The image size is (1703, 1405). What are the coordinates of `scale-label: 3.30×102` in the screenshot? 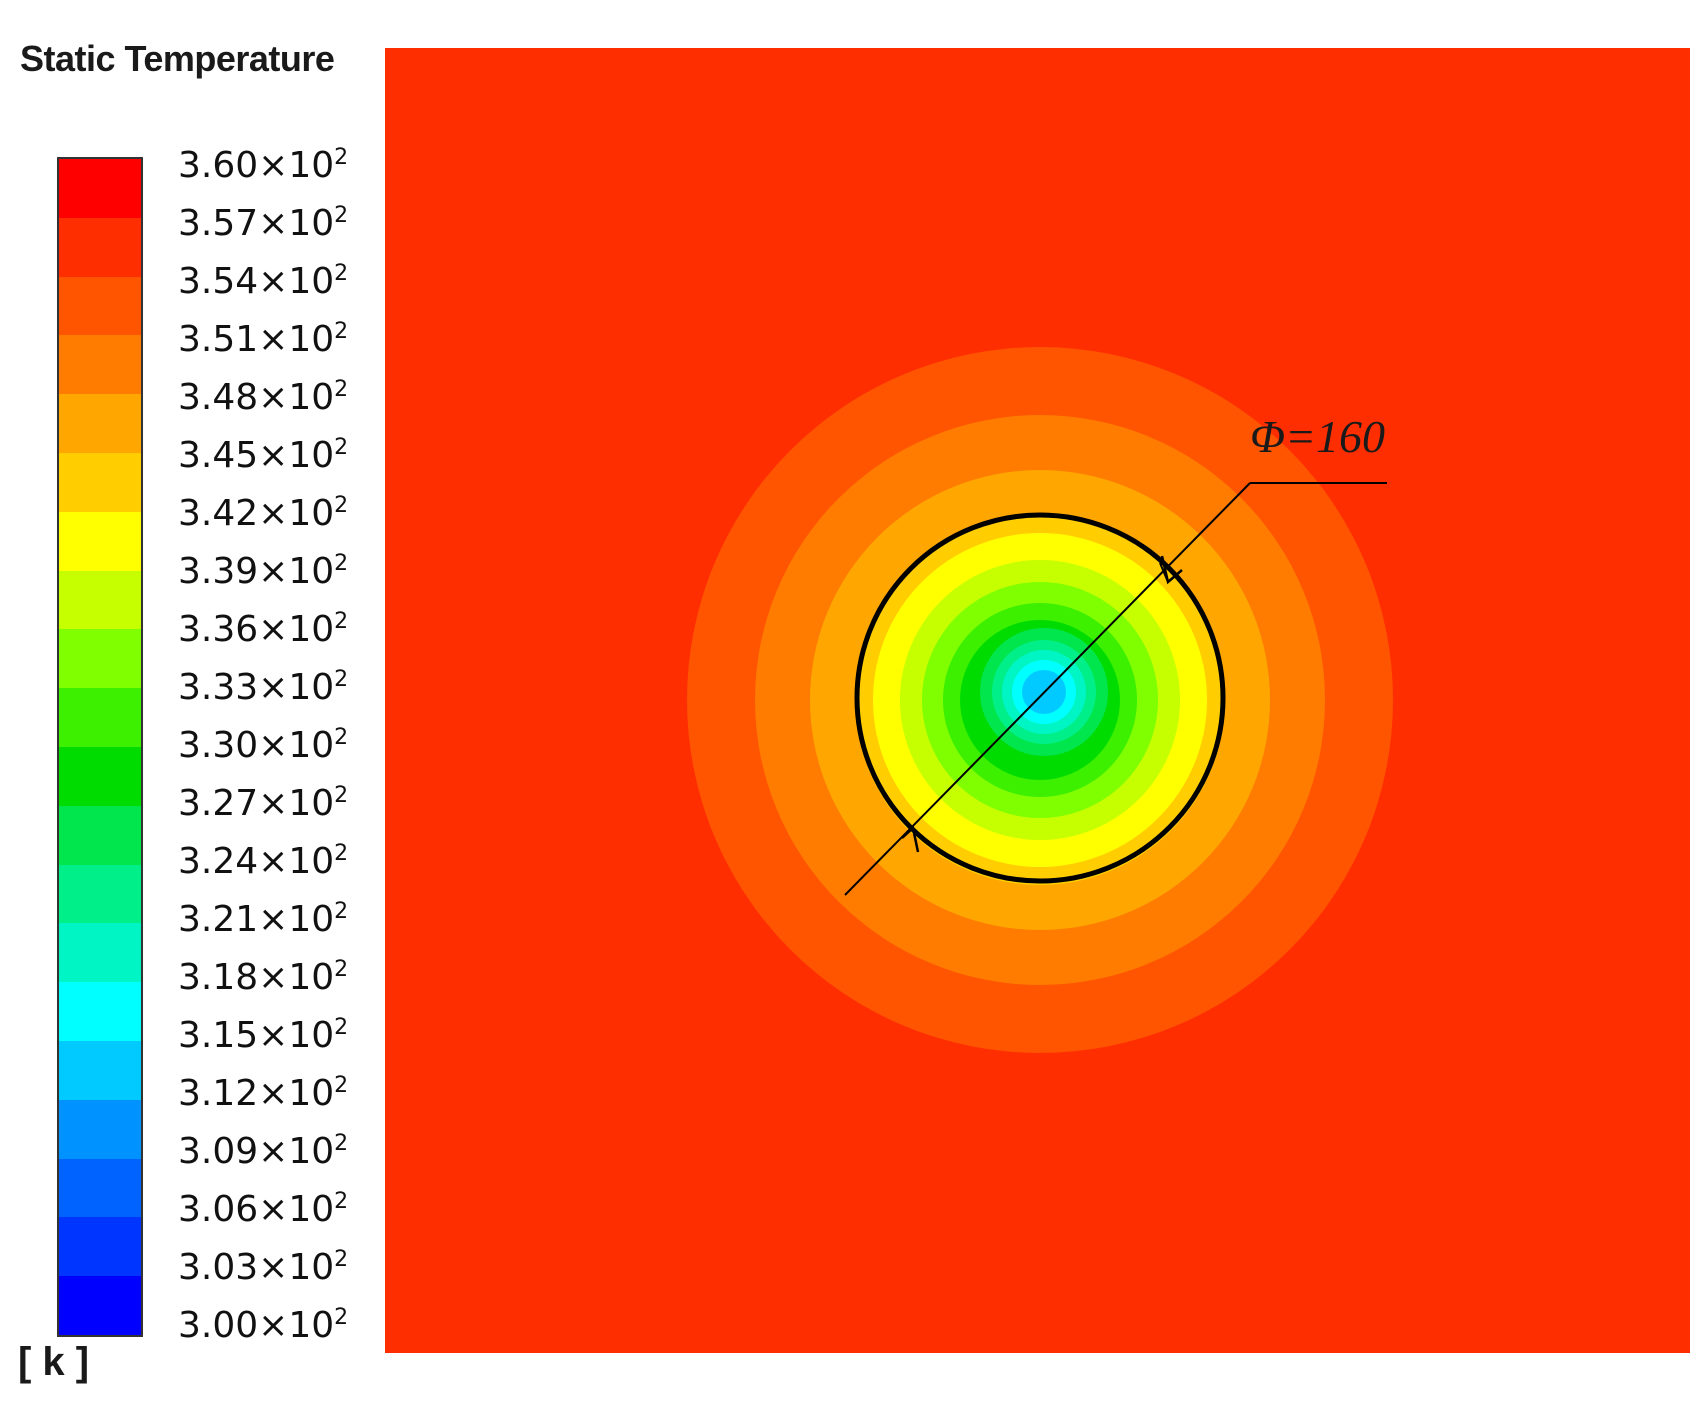 It's located at (263, 745).